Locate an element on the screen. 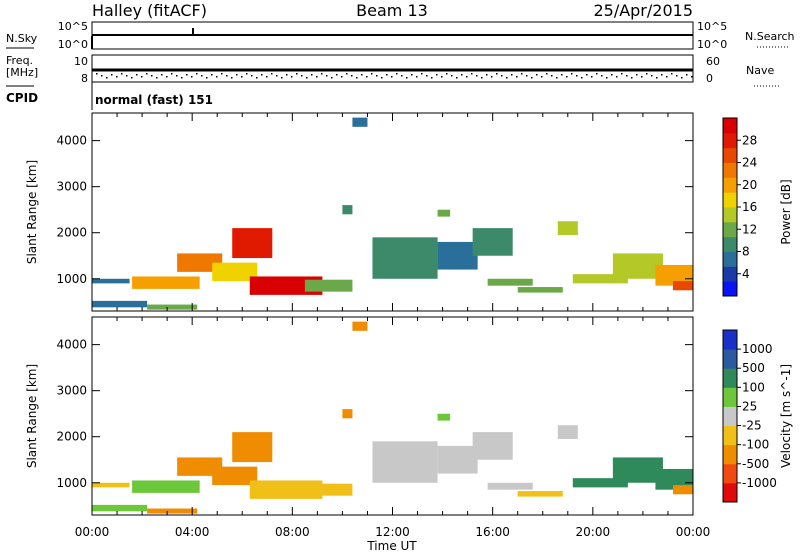 Image resolution: width=800 pixels, height=554 pixels. time-axis: 00:00 04:00 08:00 12:00 16:00 20:00 00:00 is located at coordinates (393, 532).